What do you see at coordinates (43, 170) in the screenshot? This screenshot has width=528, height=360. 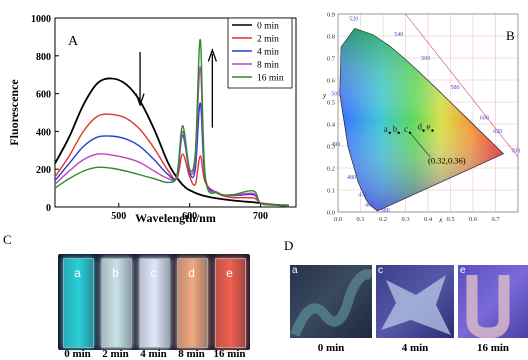 I see `y-tick-label: 200` at bounding box center [43, 170].